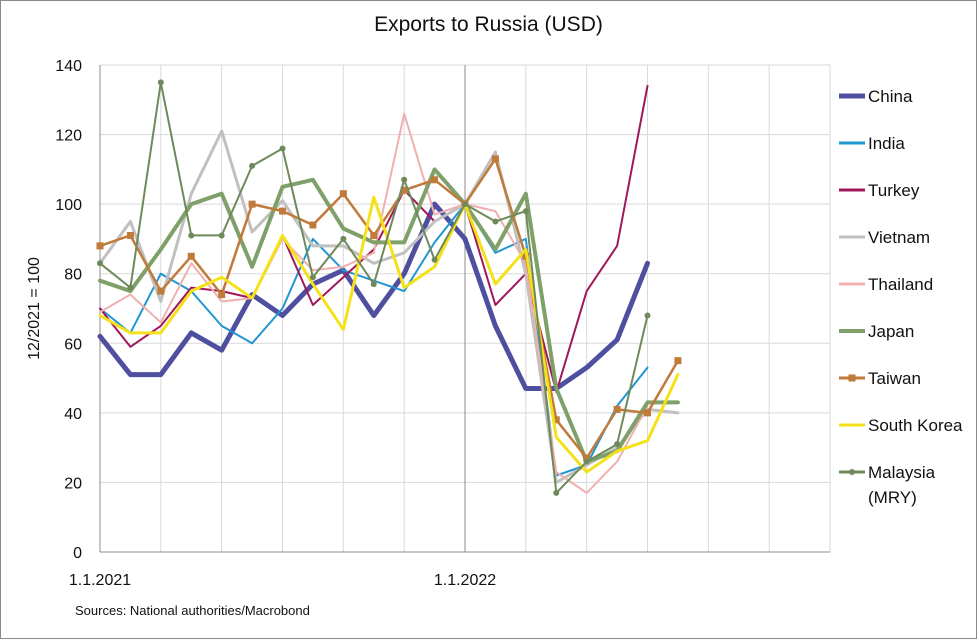  What do you see at coordinates (891, 331) in the screenshot?
I see `legend-label: Japan` at bounding box center [891, 331].